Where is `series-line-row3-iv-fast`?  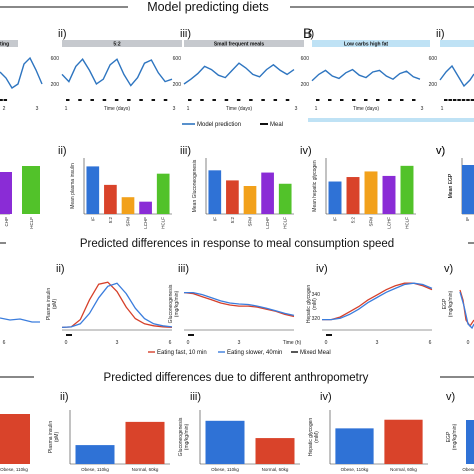
series-line-row3-iv-fast is located at coordinates (377, 301).